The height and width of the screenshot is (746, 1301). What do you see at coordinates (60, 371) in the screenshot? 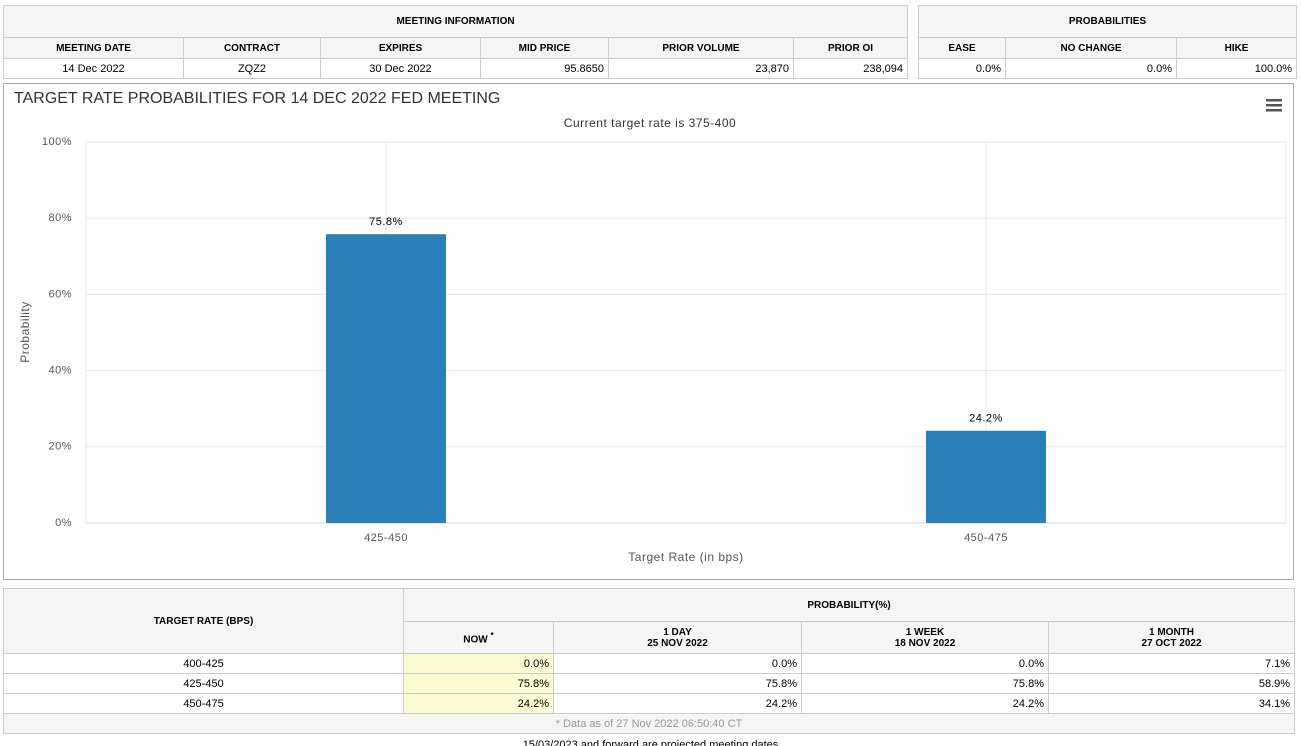
I see `y-tick-label: 40%` at bounding box center [60, 371].